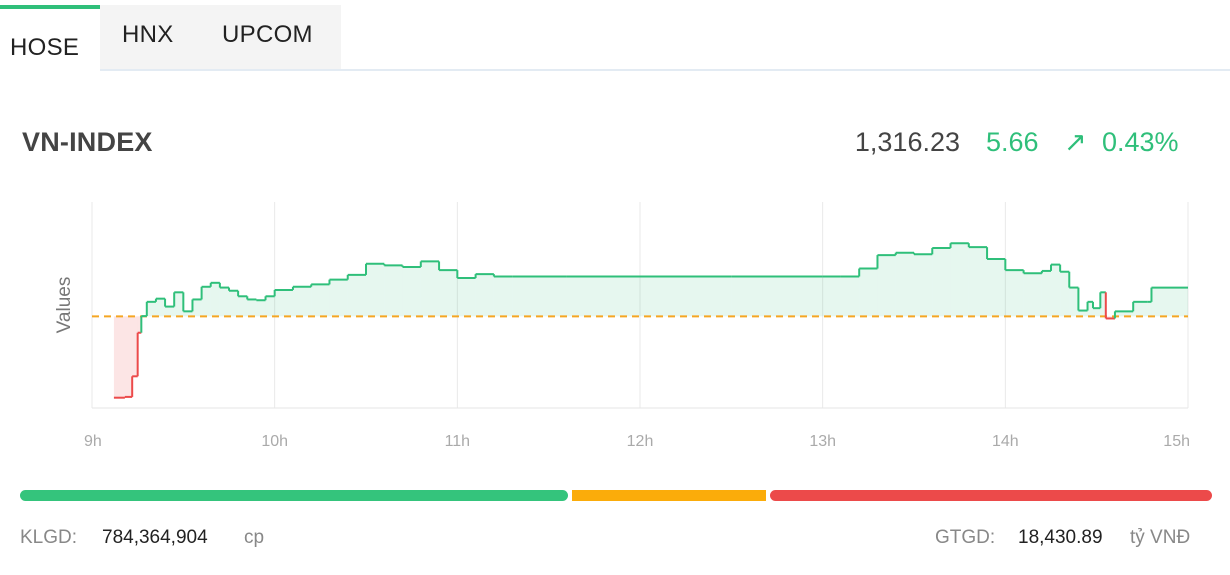 This screenshot has height=575, width=1230. I want to click on tab-hnx: HNX, so click(152, 37).